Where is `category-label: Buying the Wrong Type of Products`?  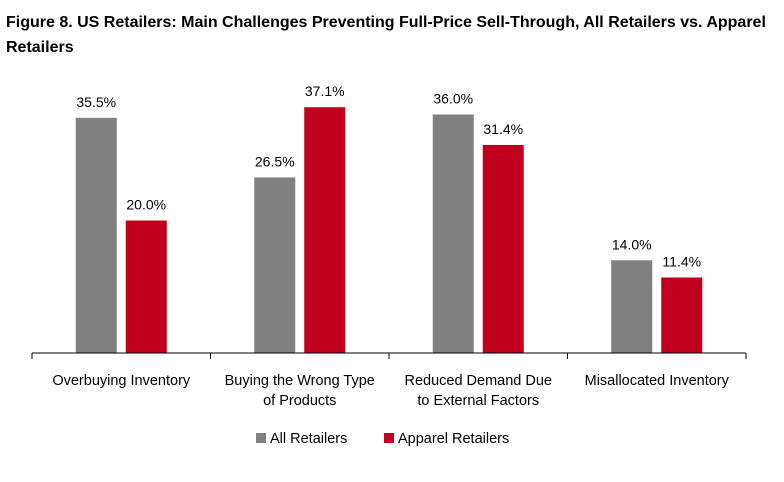 category-label: Buying the Wrong Type of Products is located at coordinates (300, 391).